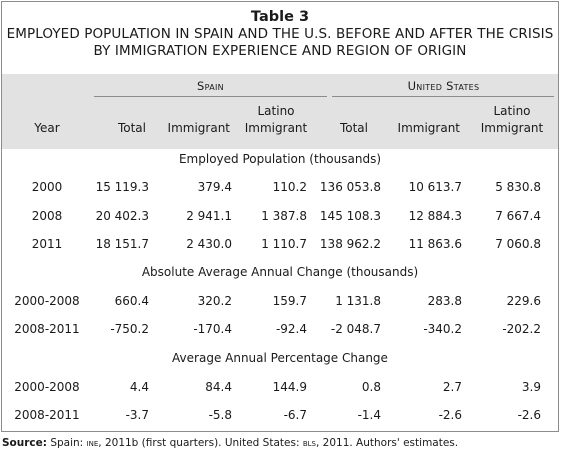 This screenshot has height=454, width=562. What do you see at coordinates (24, 443) in the screenshot?
I see `source-label: Source:` at bounding box center [24, 443].